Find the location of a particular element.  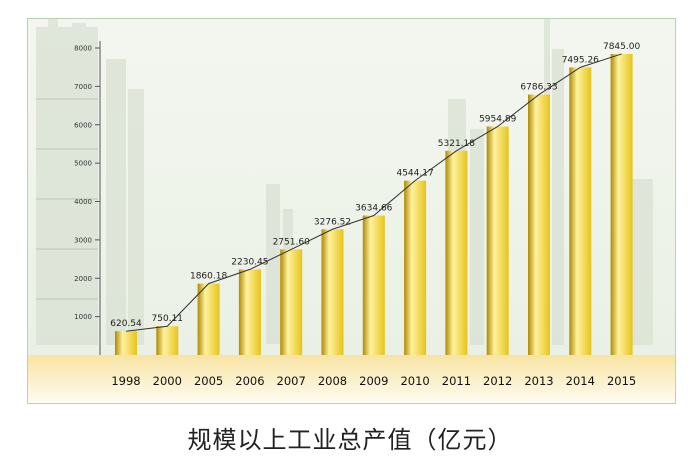

data-label: 7845.00 is located at coordinates (621, 47).